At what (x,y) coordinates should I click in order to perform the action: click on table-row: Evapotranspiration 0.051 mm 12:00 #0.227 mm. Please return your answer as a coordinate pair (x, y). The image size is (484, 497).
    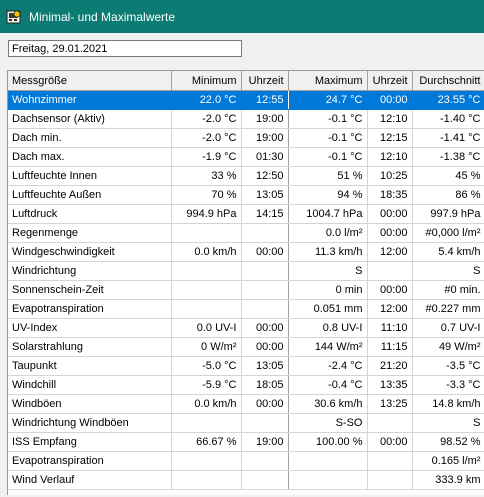
    Looking at the image, I should click on (246, 309).